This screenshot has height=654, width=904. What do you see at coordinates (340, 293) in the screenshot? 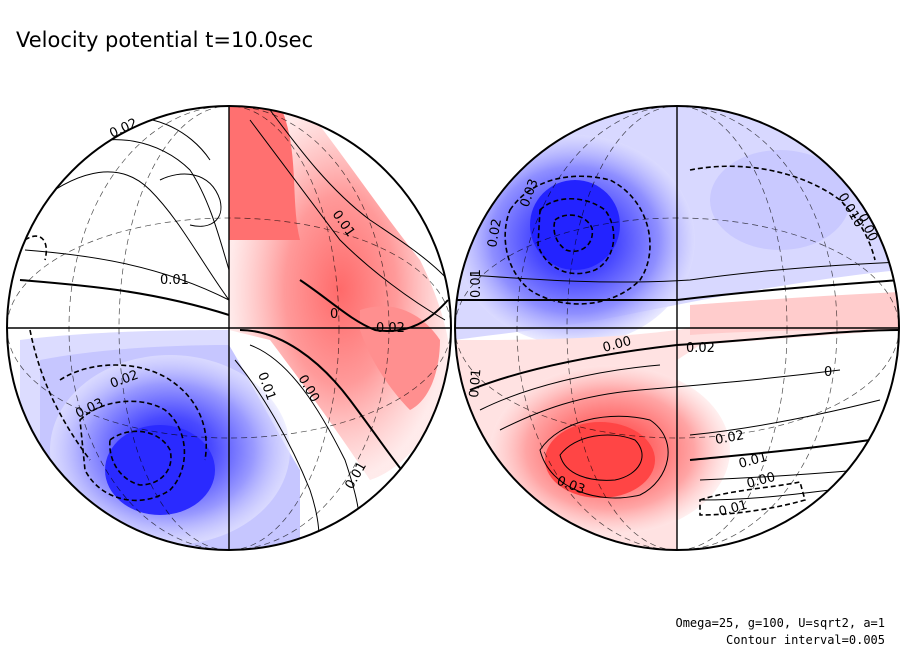
I see `left-positive-region` at bounding box center [340, 293].